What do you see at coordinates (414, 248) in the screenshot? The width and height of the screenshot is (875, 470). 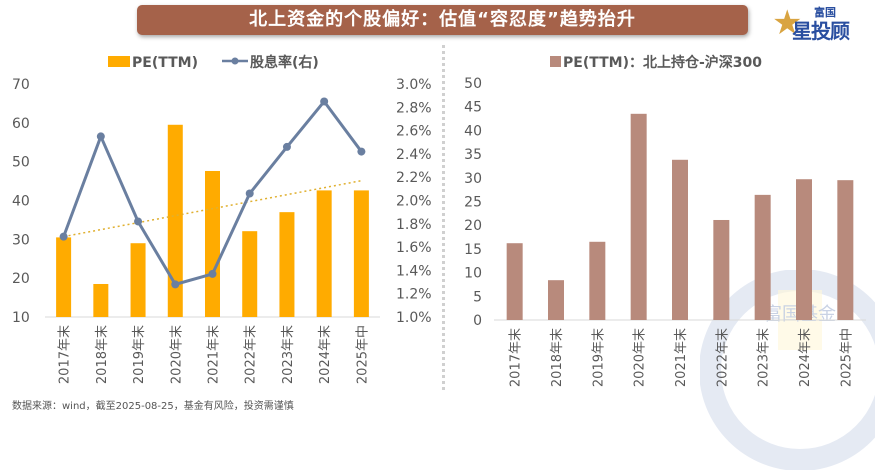 I see `y-right-tick-label: 1.6%` at bounding box center [414, 248].